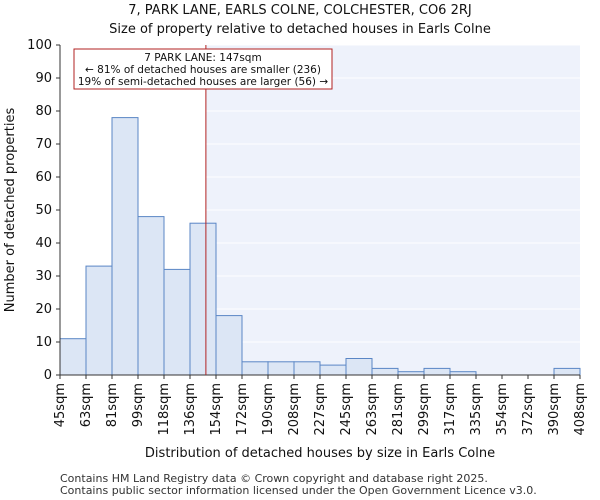 The image size is (600, 500). I want to click on x-tick-label: 281sqm, so click(398, 409).